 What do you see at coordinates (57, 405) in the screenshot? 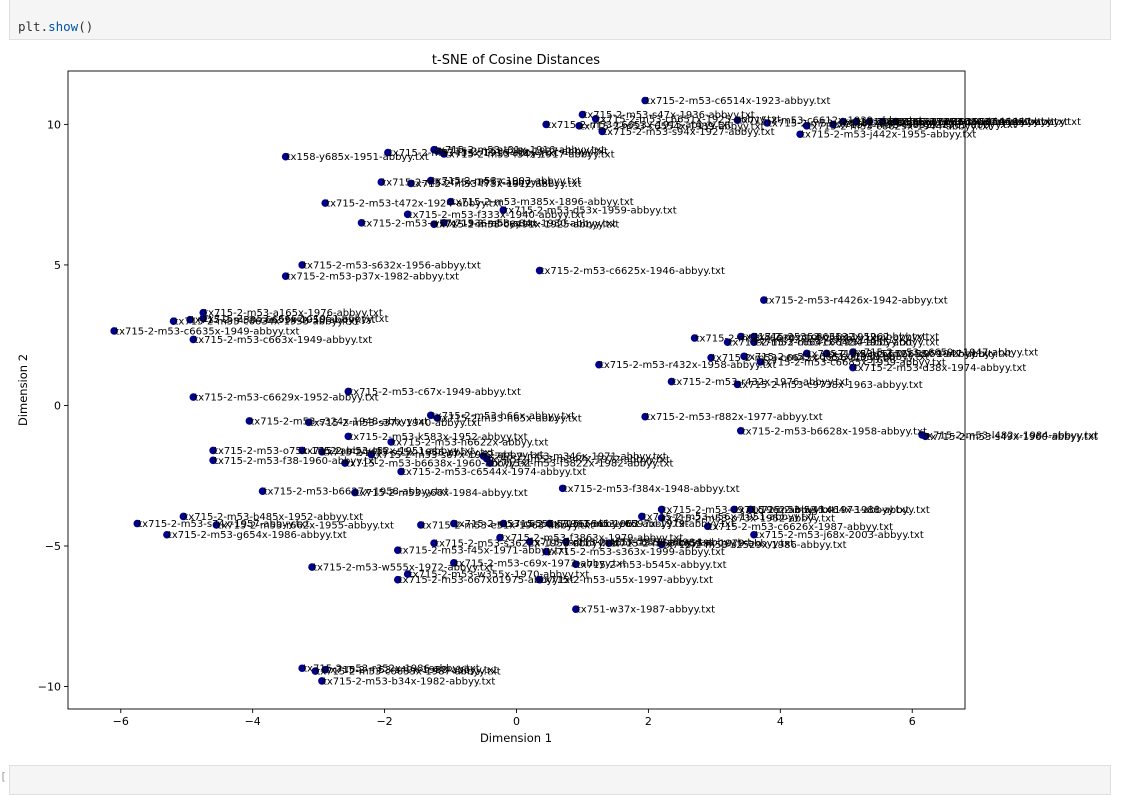
I see `y-tick-label: 0` at bounding box center [57, 405].